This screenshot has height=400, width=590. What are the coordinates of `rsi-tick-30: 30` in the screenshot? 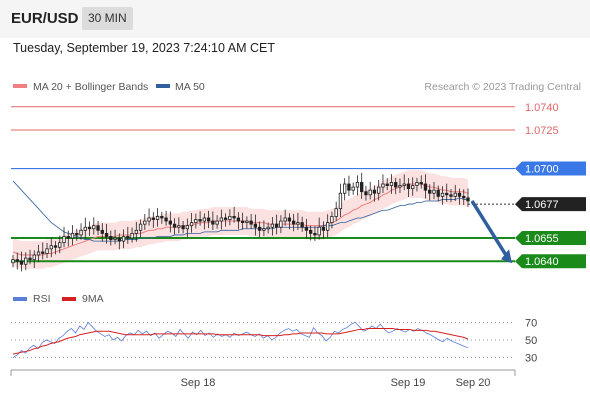 It's located at (531, 359).